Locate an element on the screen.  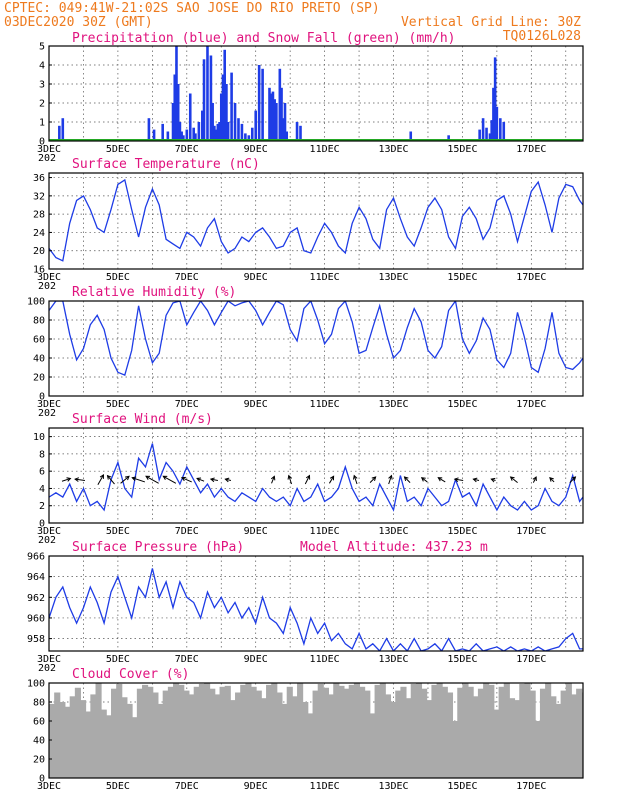
temp-xtick-7: 17DEC is located at coordinates (531, 277).